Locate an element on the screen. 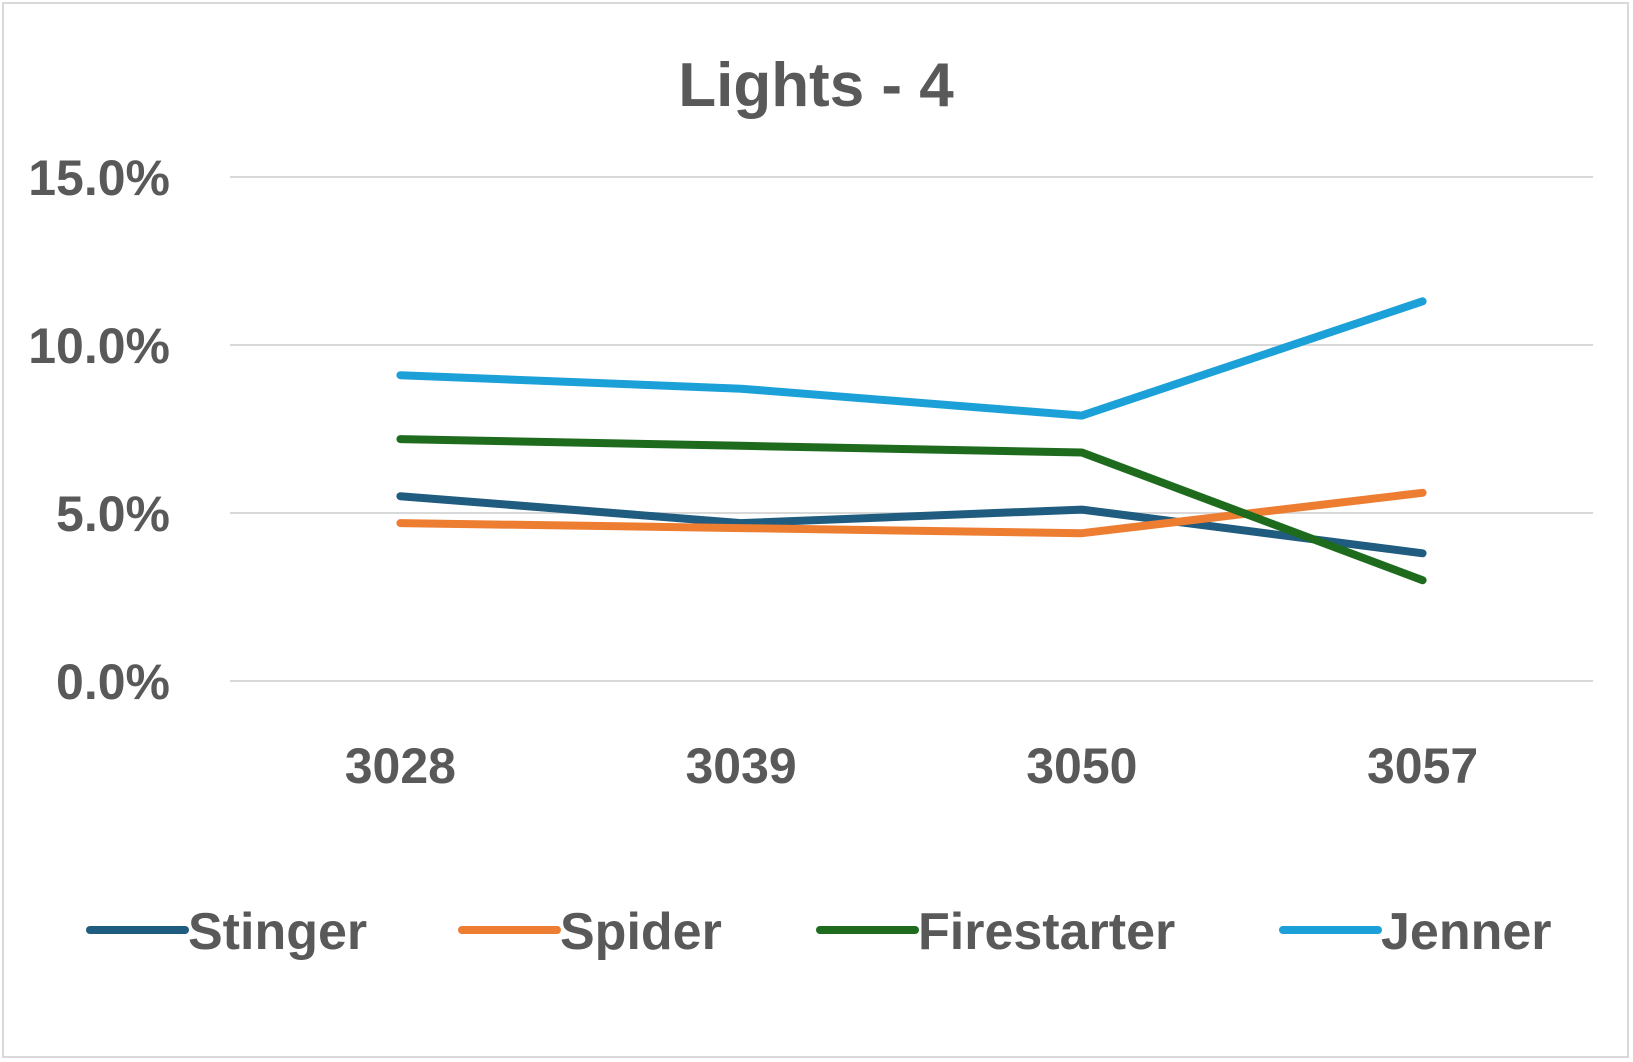 This screenshot has width=1633, height=1062. series-line-jenner is located at coordinates (911, 358).